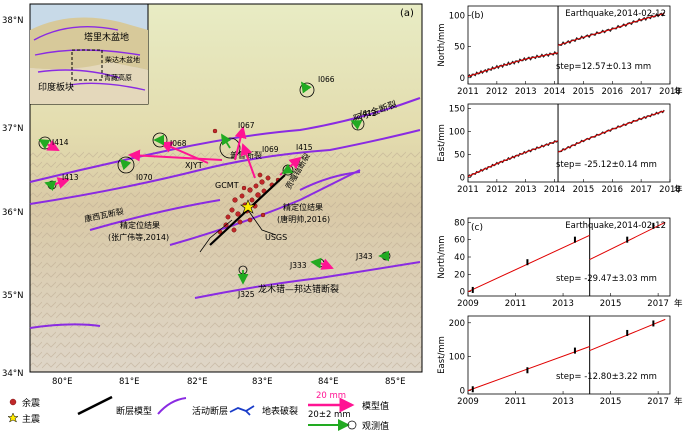 The image size is (700, 432). Describe the element at coordinates (12, 129) in the screenshot. I see `lat-label-37: 37°N` at that location.